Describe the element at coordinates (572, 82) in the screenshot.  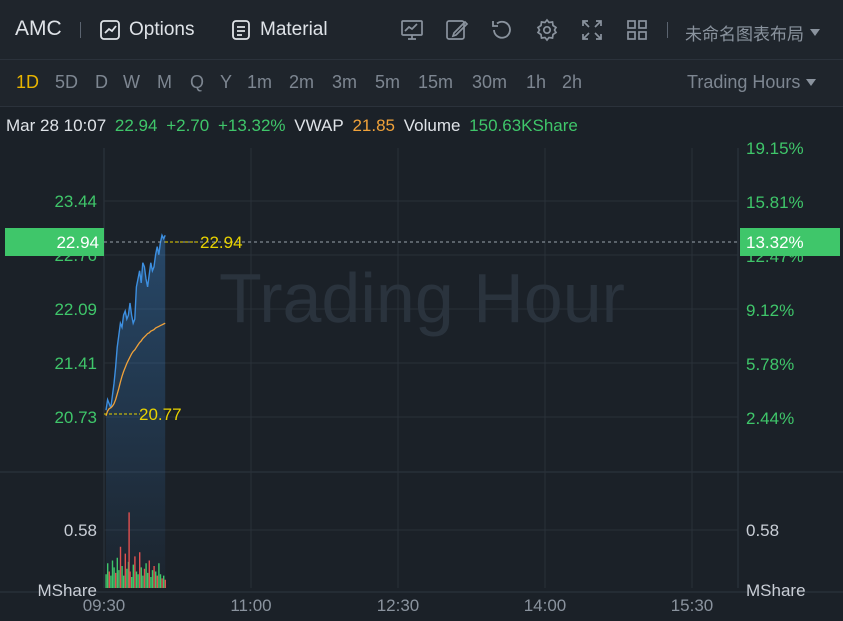
I see `period-2h: 2h` at that location.